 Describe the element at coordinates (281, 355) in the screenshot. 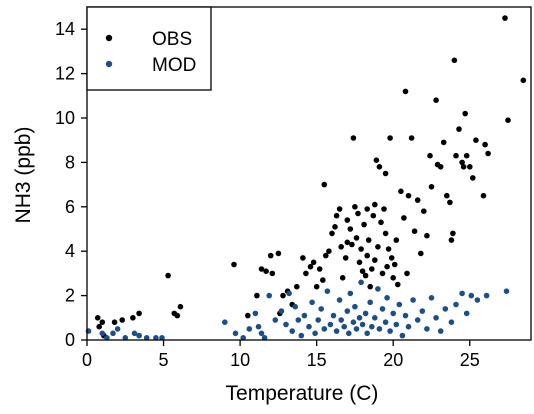

I see `x-axis: 0 5 10 15 20 25` at that location.